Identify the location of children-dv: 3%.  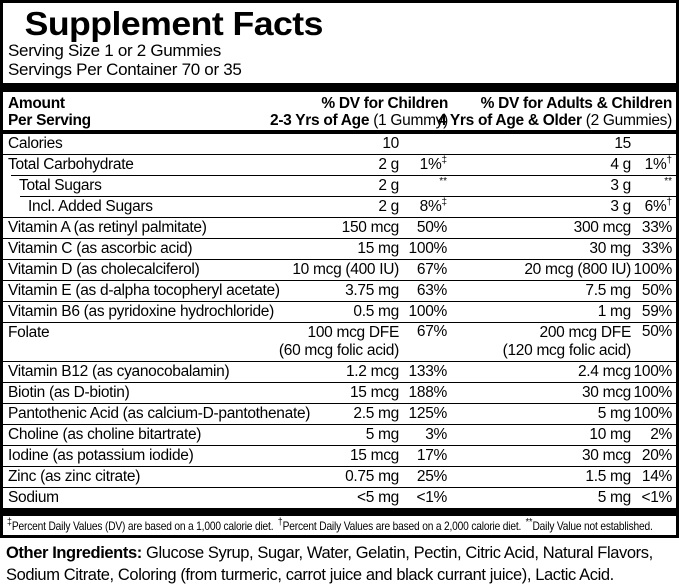
(436, 434).